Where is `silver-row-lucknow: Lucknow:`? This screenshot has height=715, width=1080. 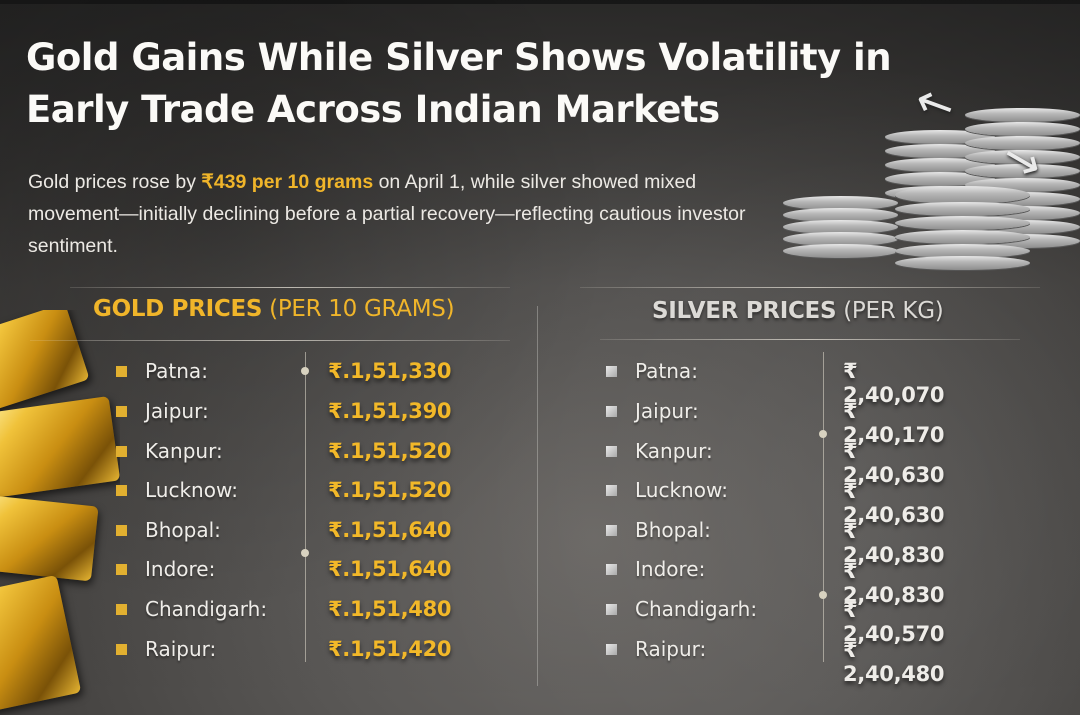
silver-row-lucknow: Lucknow: is located at coordinates (667, 490).